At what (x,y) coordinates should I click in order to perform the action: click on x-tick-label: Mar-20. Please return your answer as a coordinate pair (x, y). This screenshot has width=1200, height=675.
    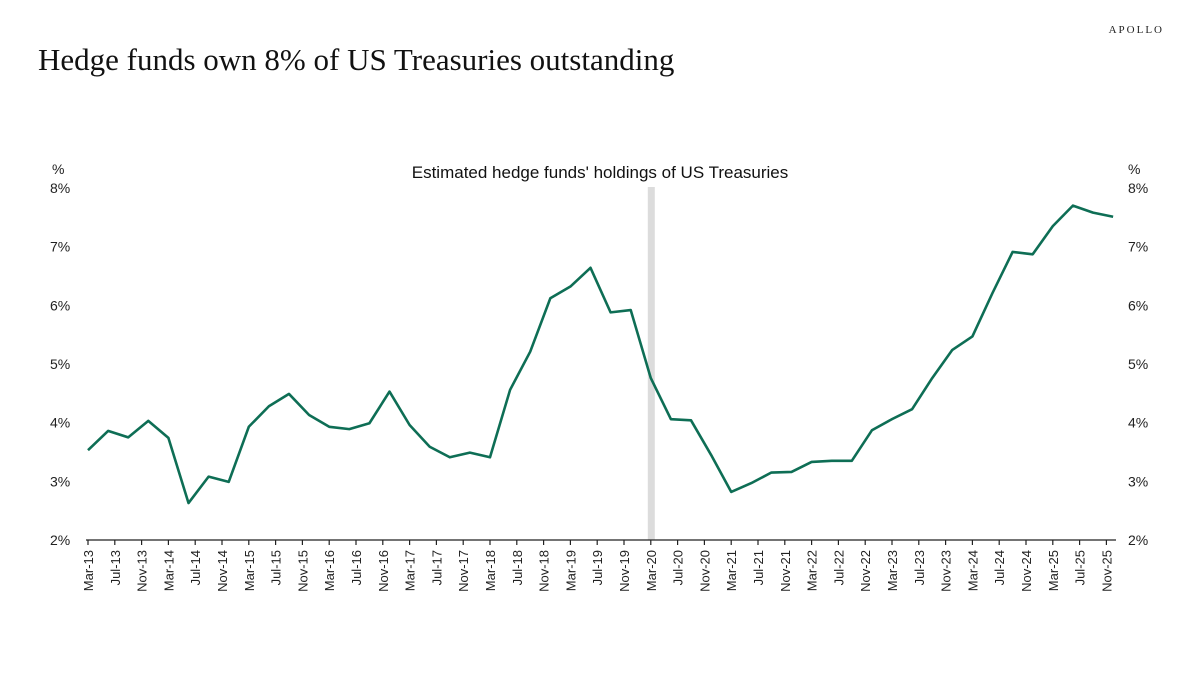
    Looking at the image, I should click on (651, 570).